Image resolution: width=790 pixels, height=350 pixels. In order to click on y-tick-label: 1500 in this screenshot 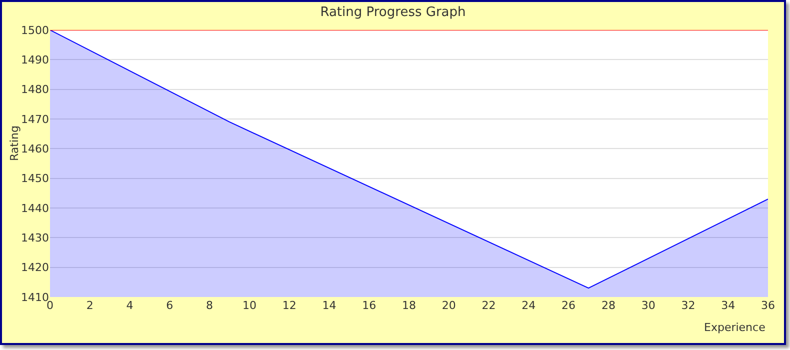, I will do `click(35, 30)`.